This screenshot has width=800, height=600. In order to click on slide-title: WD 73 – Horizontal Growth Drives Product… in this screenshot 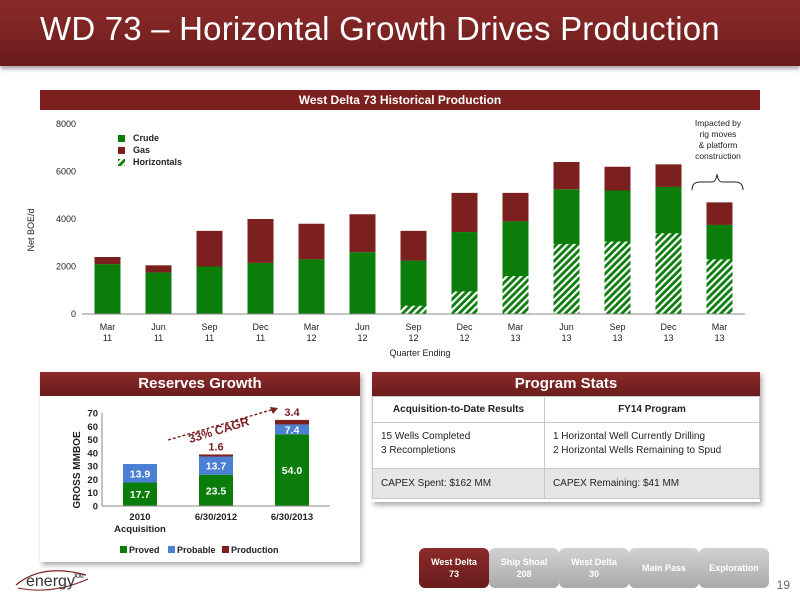, I will do `click(380, 28)`.